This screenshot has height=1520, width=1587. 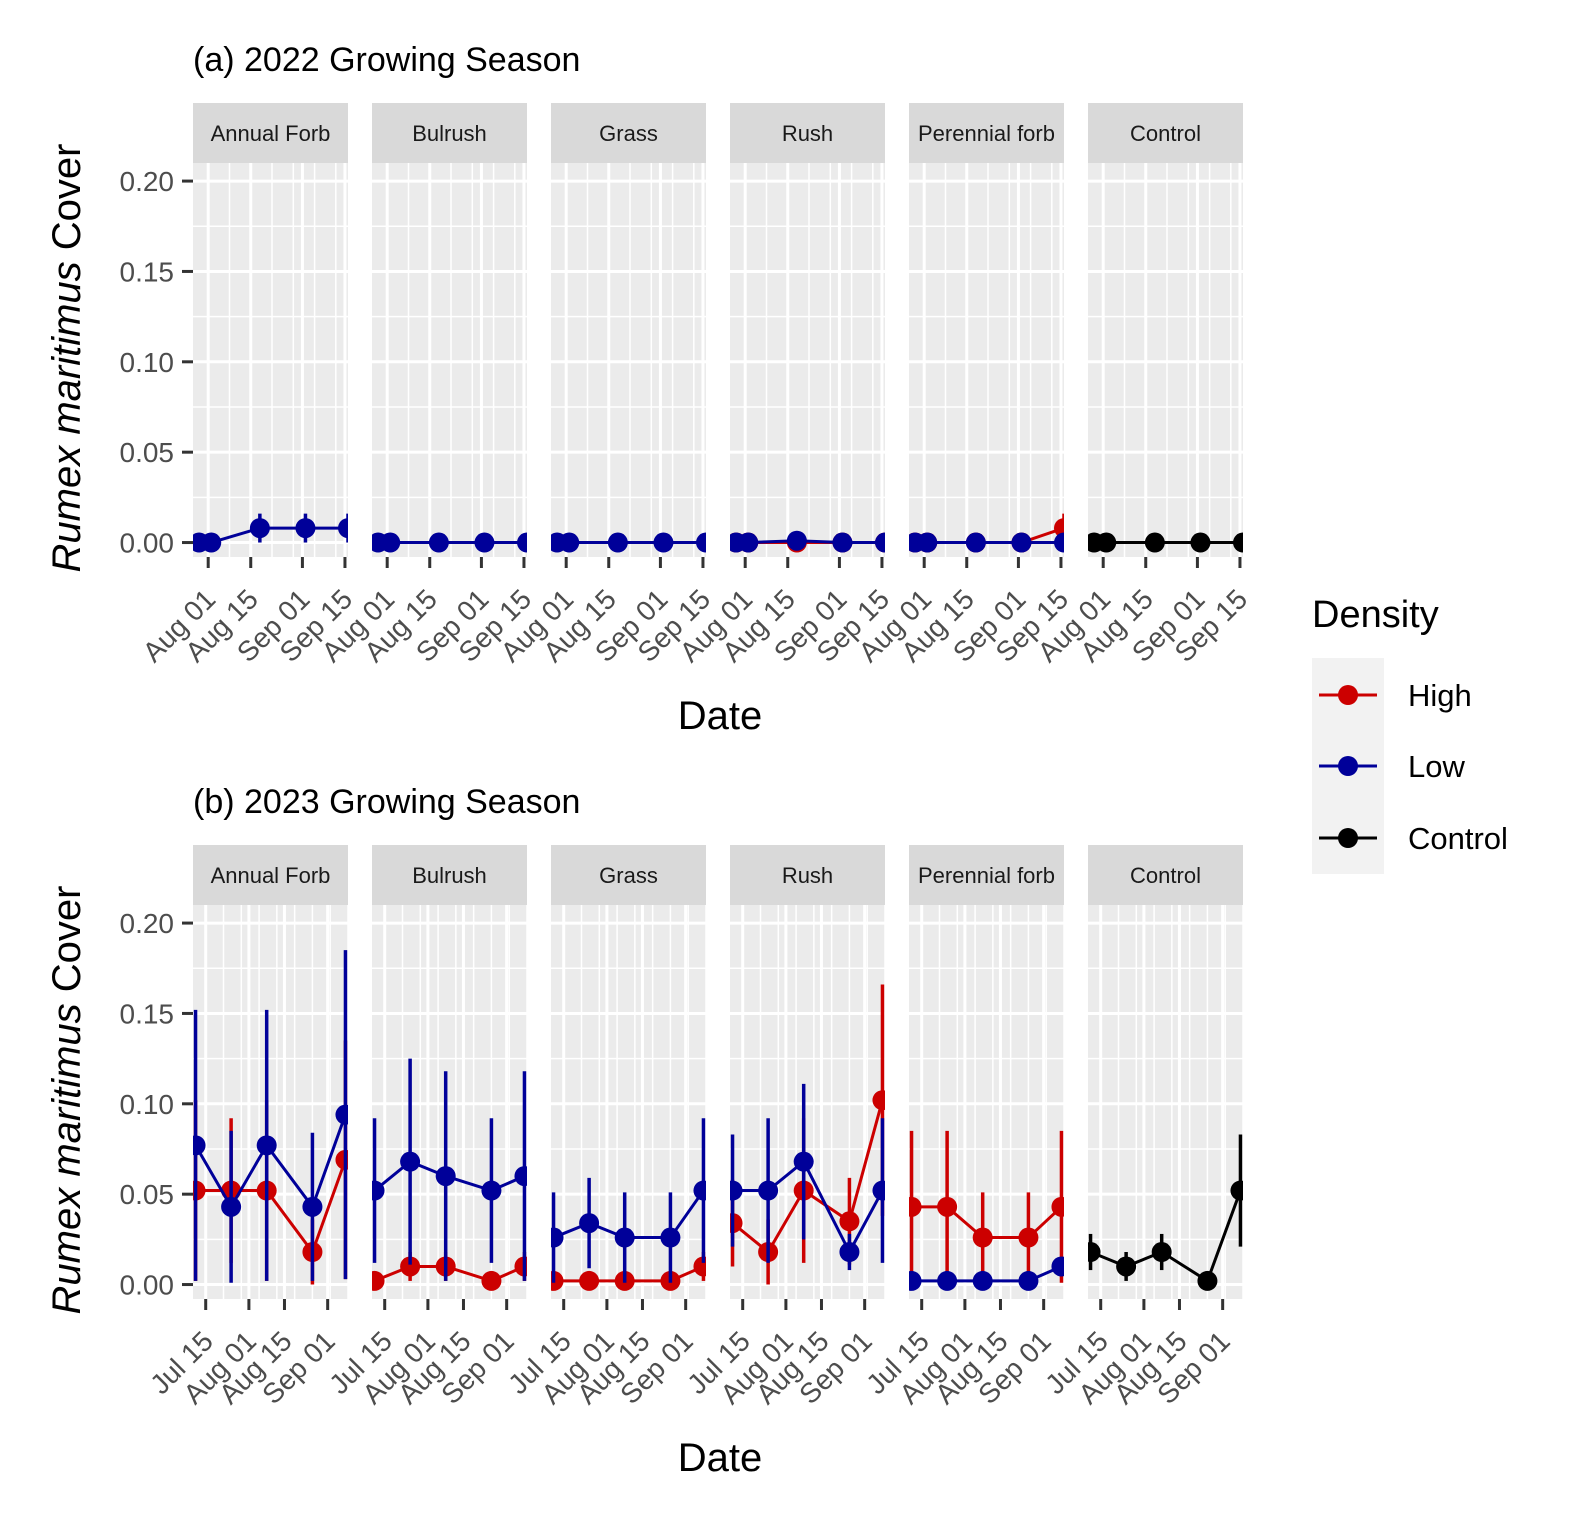 I want to click on y-axis-title-cover: Cover, so click(x=67, y=203).